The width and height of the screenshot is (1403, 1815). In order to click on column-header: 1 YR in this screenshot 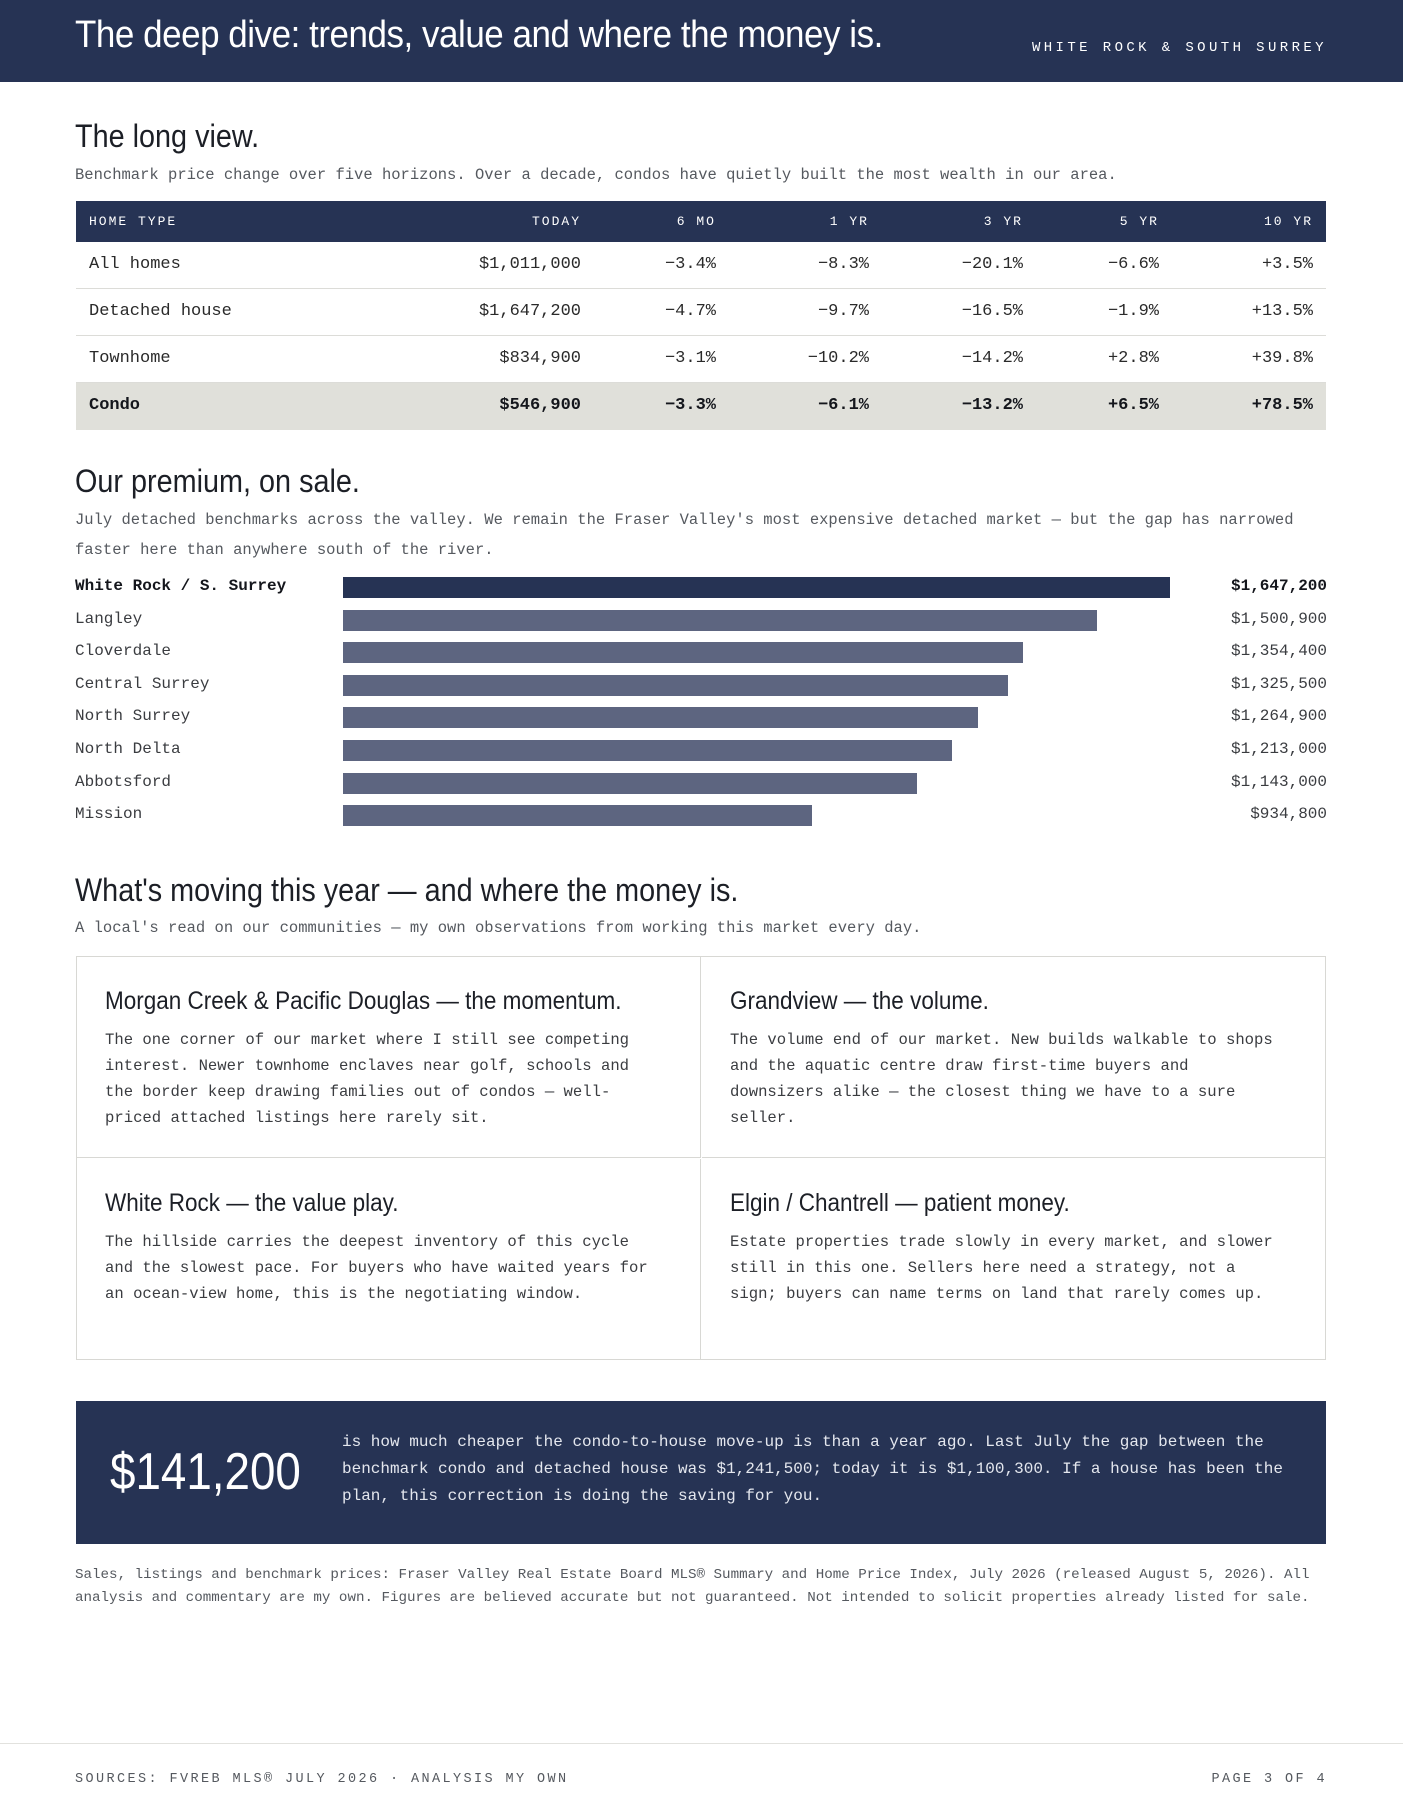, I will do `click(849, 221)`.